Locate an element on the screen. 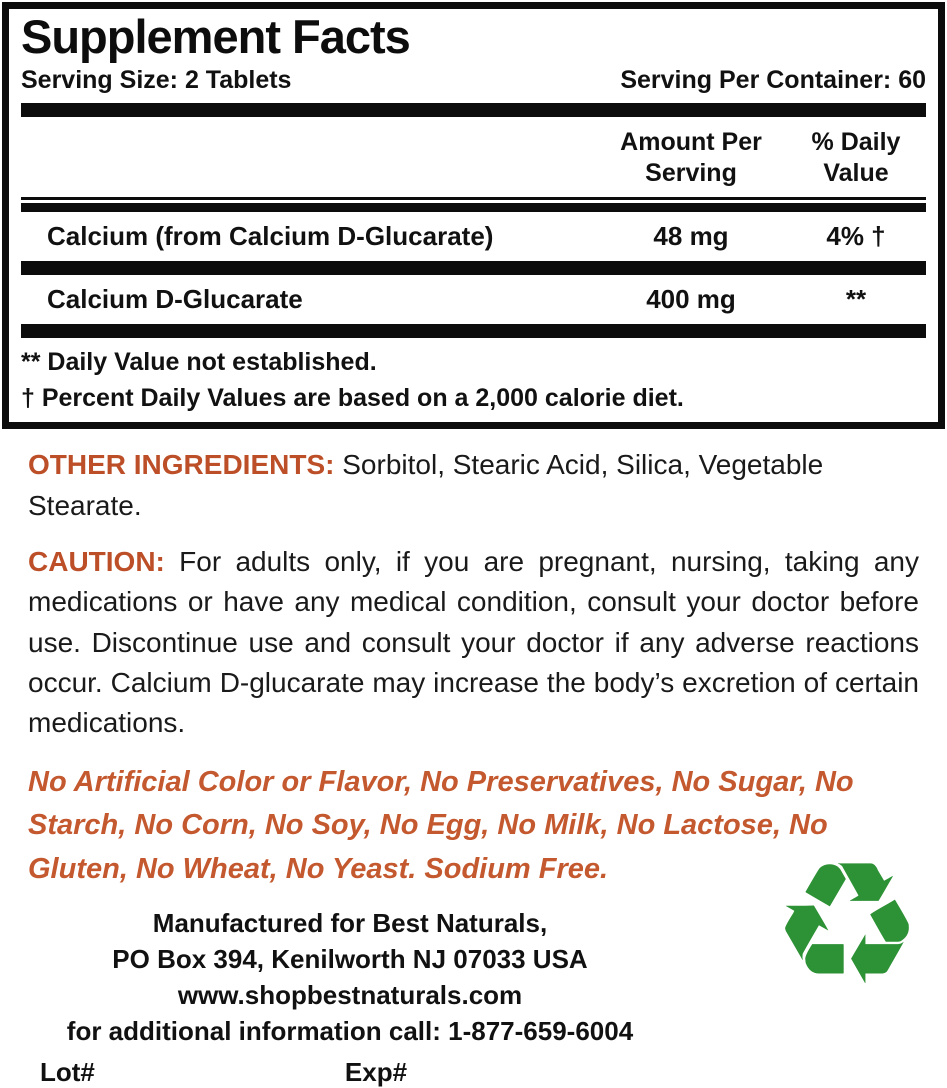 The height and width of the screenshot is (1088, 947). caution-label: CAUTION: is located at coordinates (96, 562).